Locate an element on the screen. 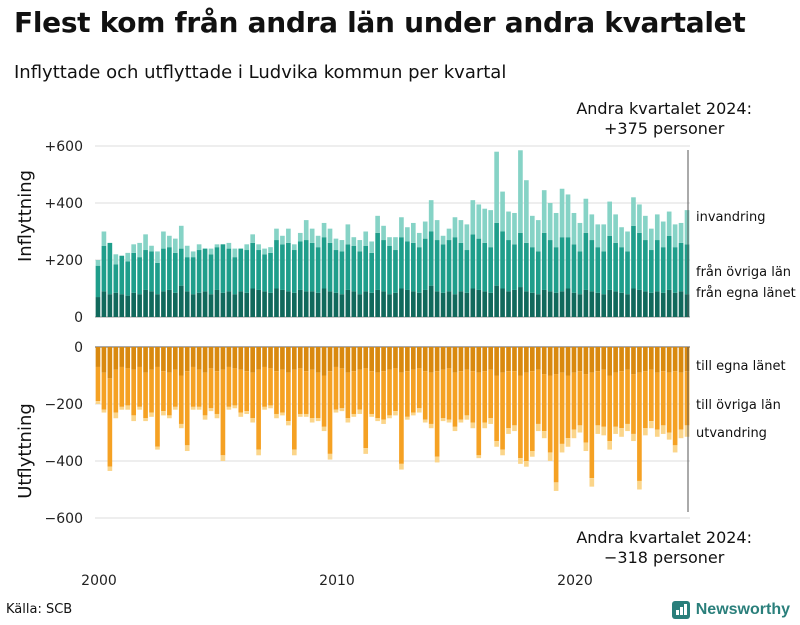 The height and width of the screenshot is (625, 800). annotation-bottom-line1: Andra kvartalet 2024: is located at coordinates (664, 537).